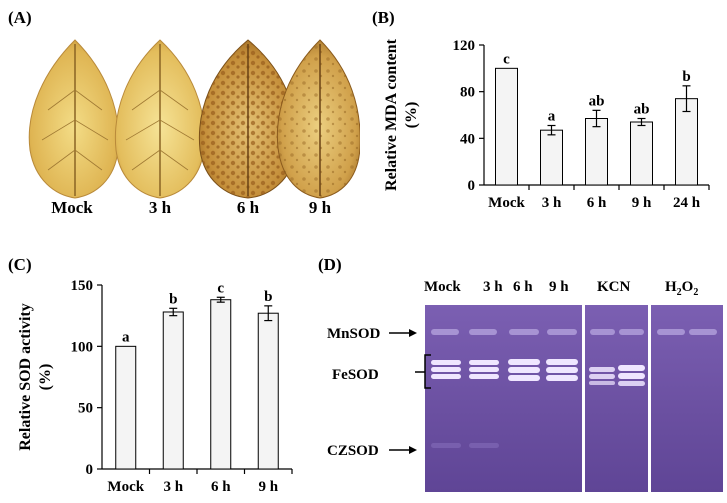 The image size is (727, 503). I want to click on fesod-bands, so click(538, 372).